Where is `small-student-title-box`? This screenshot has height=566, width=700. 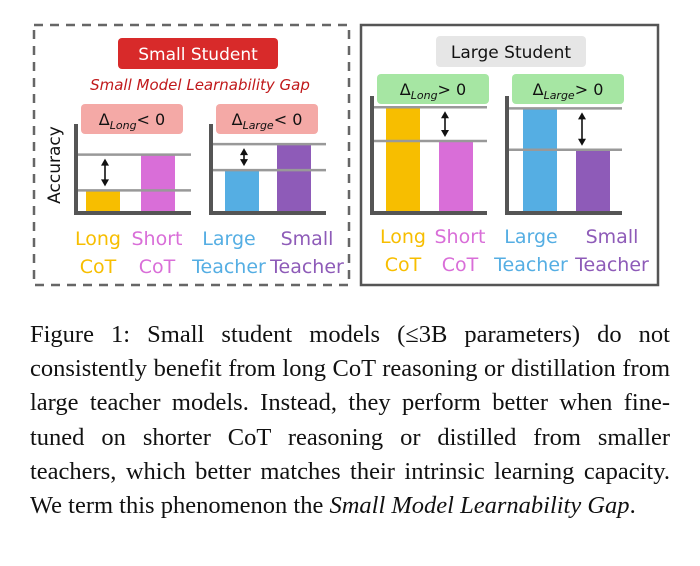 small-student-title-box is located at coordinates (198, 53).